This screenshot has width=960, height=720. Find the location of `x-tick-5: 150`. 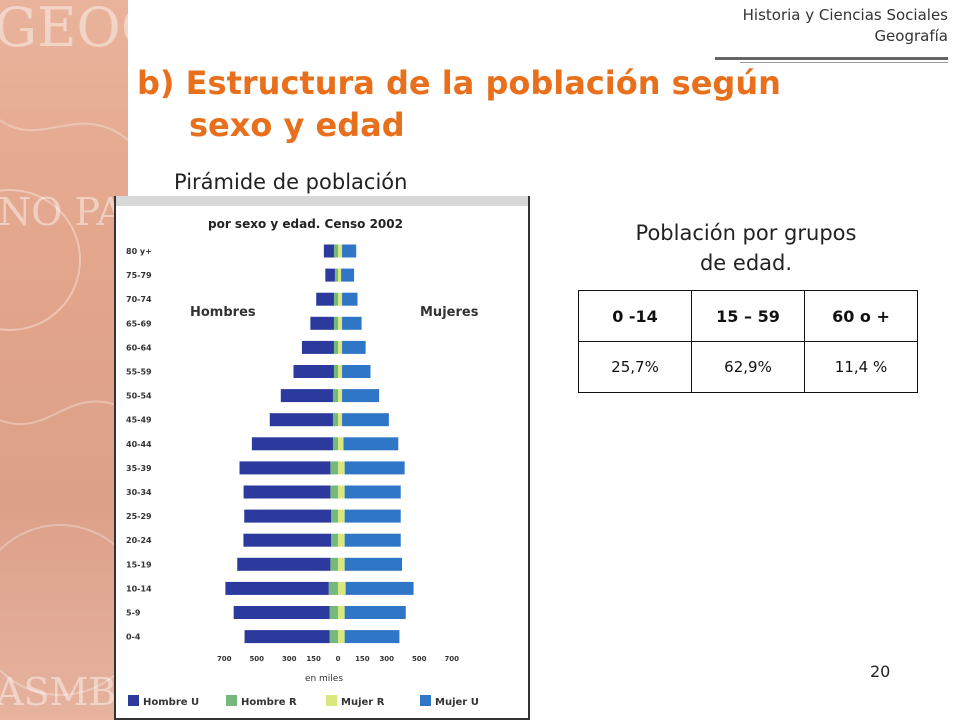

x-tick-5: 150 is located at coordinates (362, 659).